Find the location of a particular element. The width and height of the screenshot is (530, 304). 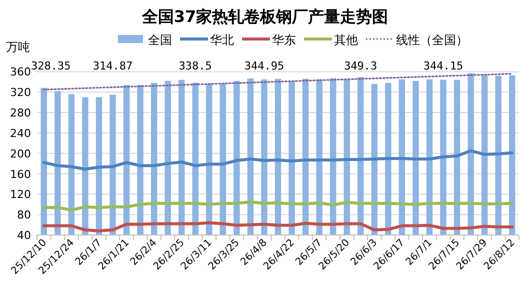

legend-label: 华北 is located at coordinates (222, 40).